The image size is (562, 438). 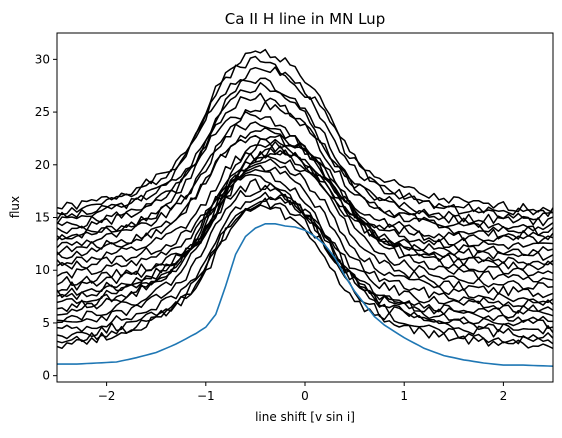 I want to click on y-tick-label: 0, so click(x=46, y=376).